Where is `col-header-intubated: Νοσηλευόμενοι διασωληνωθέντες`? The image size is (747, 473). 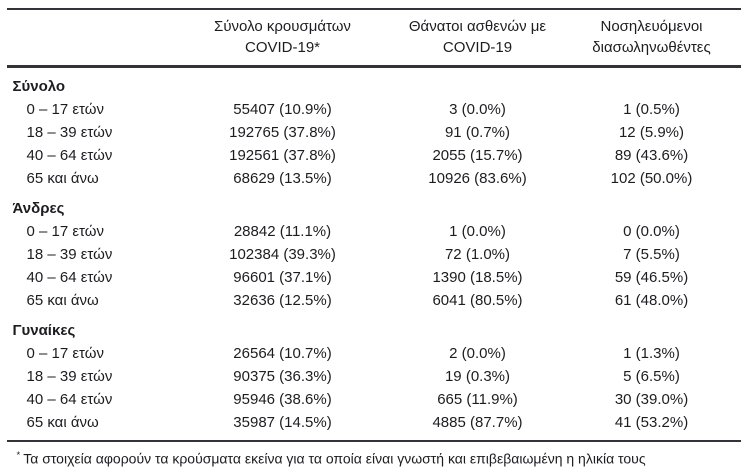
col-header-intubated: Νοσηλευόμενοι διασωληνωθέντες is located at coordinates (651, 38).